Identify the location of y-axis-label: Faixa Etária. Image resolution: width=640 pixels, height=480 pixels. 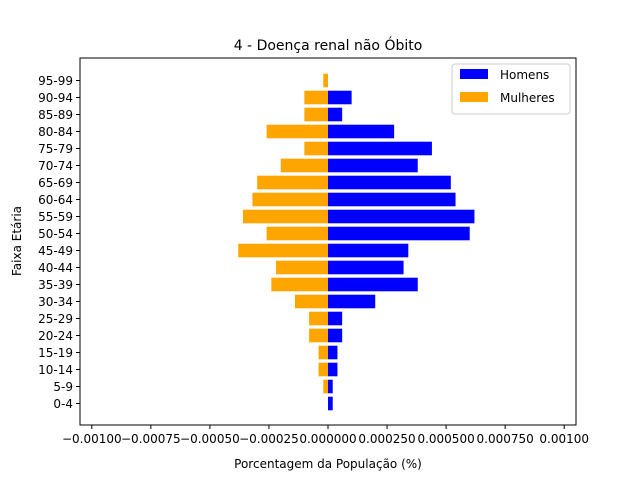
(17, 241).